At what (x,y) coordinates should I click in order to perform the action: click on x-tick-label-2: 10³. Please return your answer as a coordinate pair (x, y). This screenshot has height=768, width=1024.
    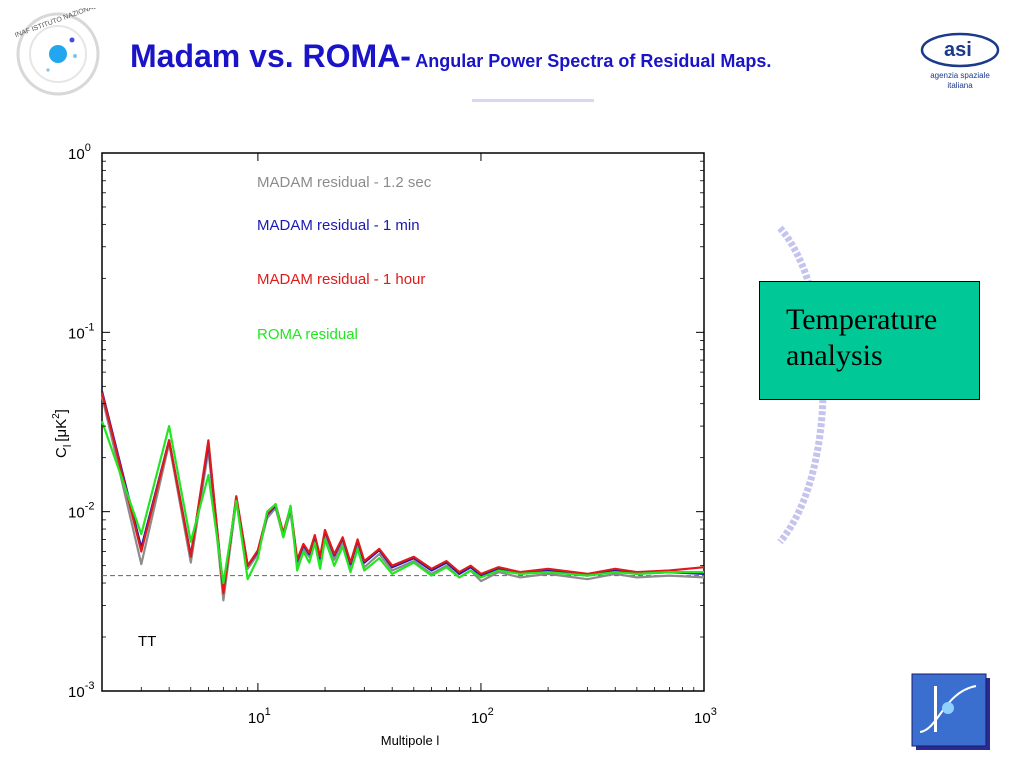
    Looking at the image, I should click on (705, 716).